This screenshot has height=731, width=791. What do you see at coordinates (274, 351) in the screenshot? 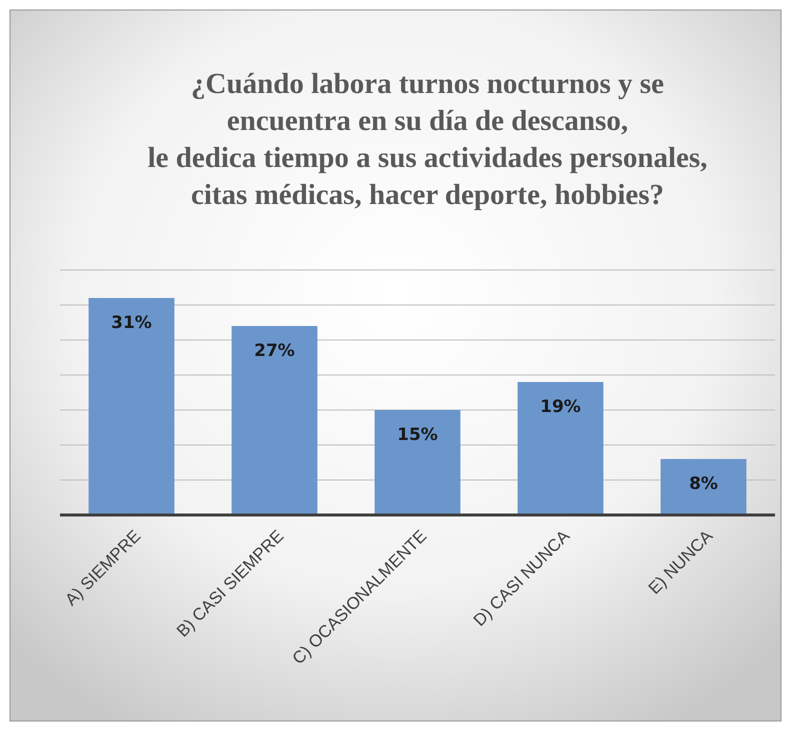
I see `data-label: 27%` at bounding box center [274, 351].